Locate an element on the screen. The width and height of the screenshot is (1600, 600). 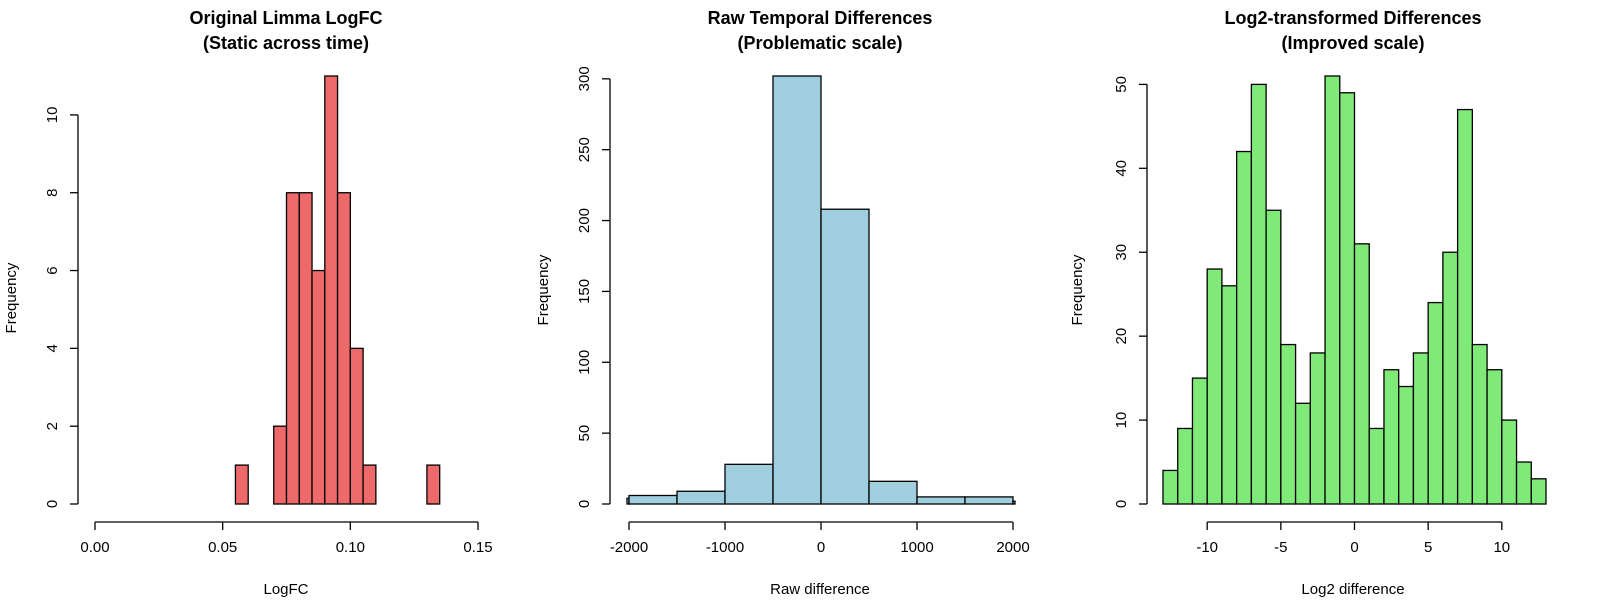
panel-title: Raw Temporal Differences is located at coordinates (820, 18).